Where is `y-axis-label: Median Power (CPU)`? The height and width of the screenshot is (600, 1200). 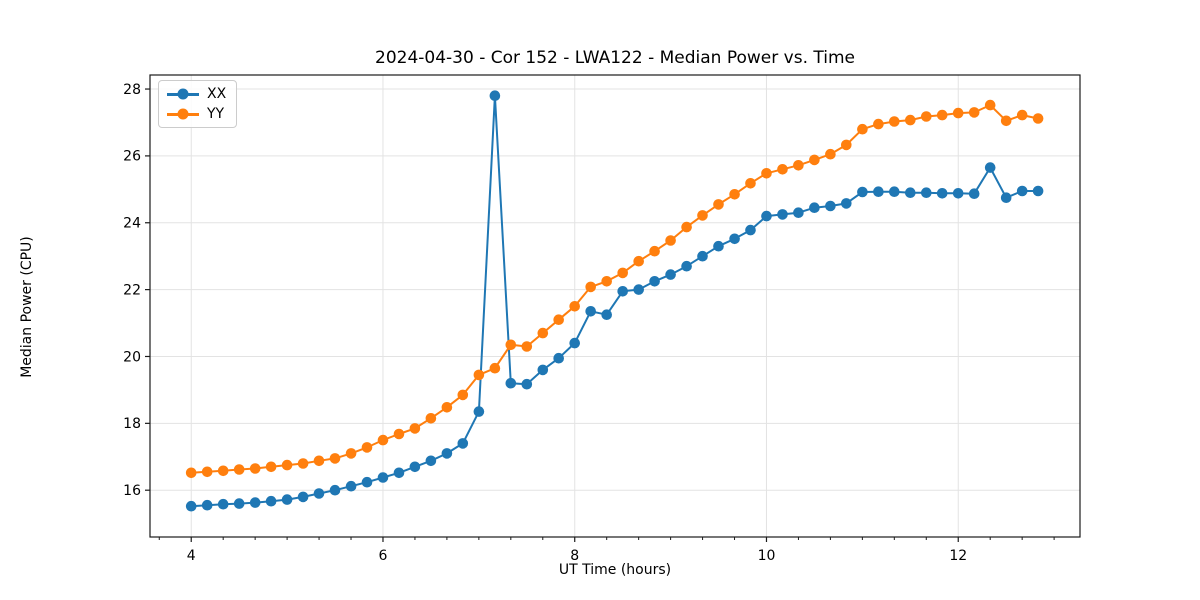 y-axis-label: Median Power (CPU) is located at coordinates (27, 307).